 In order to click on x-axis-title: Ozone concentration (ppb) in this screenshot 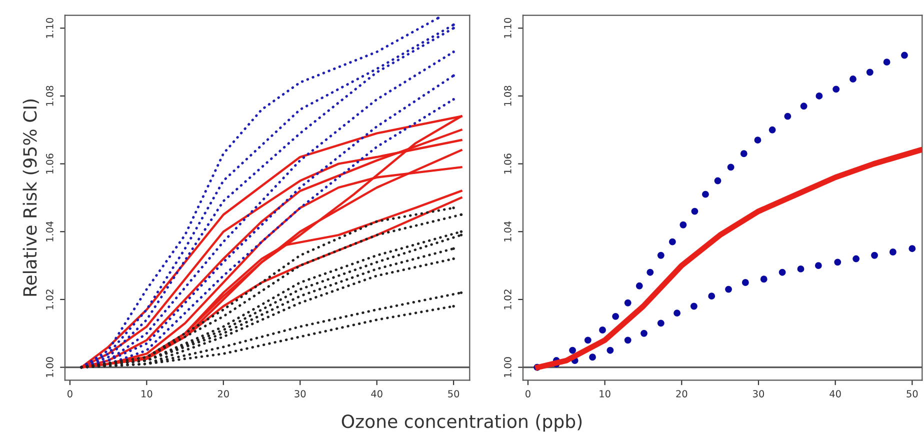, I will do `click(462, 423)`.